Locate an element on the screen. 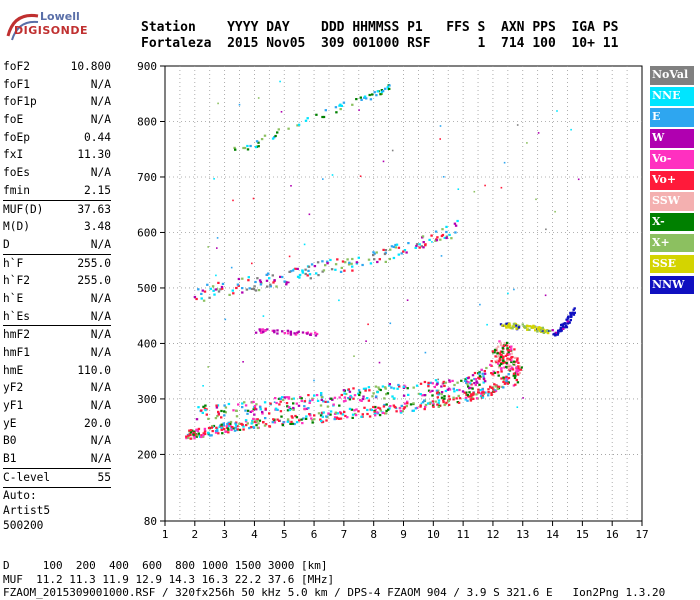 Image resolution: width=700 pixels, height=600 pixels. param-label: M(D) is located at coordinates (16, 227).